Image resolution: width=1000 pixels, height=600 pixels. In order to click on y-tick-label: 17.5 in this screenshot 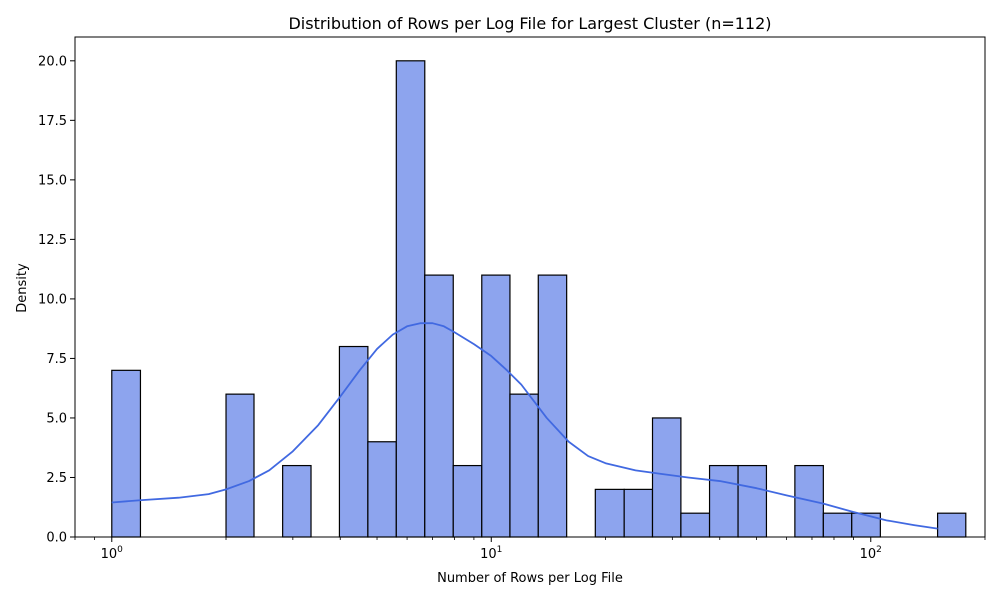, I will do `click(52, 121)`.